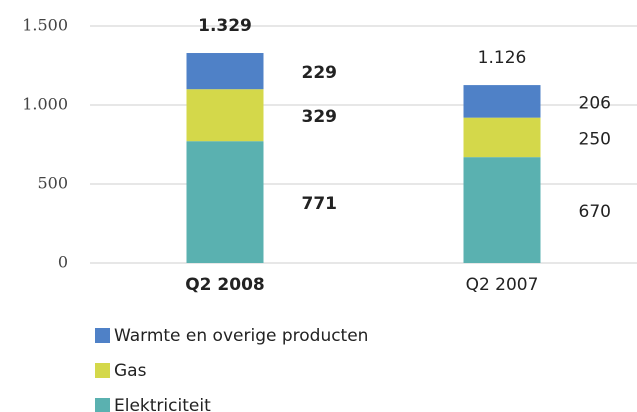  I want to click on y-tick-label: 0, so click(63, 262).